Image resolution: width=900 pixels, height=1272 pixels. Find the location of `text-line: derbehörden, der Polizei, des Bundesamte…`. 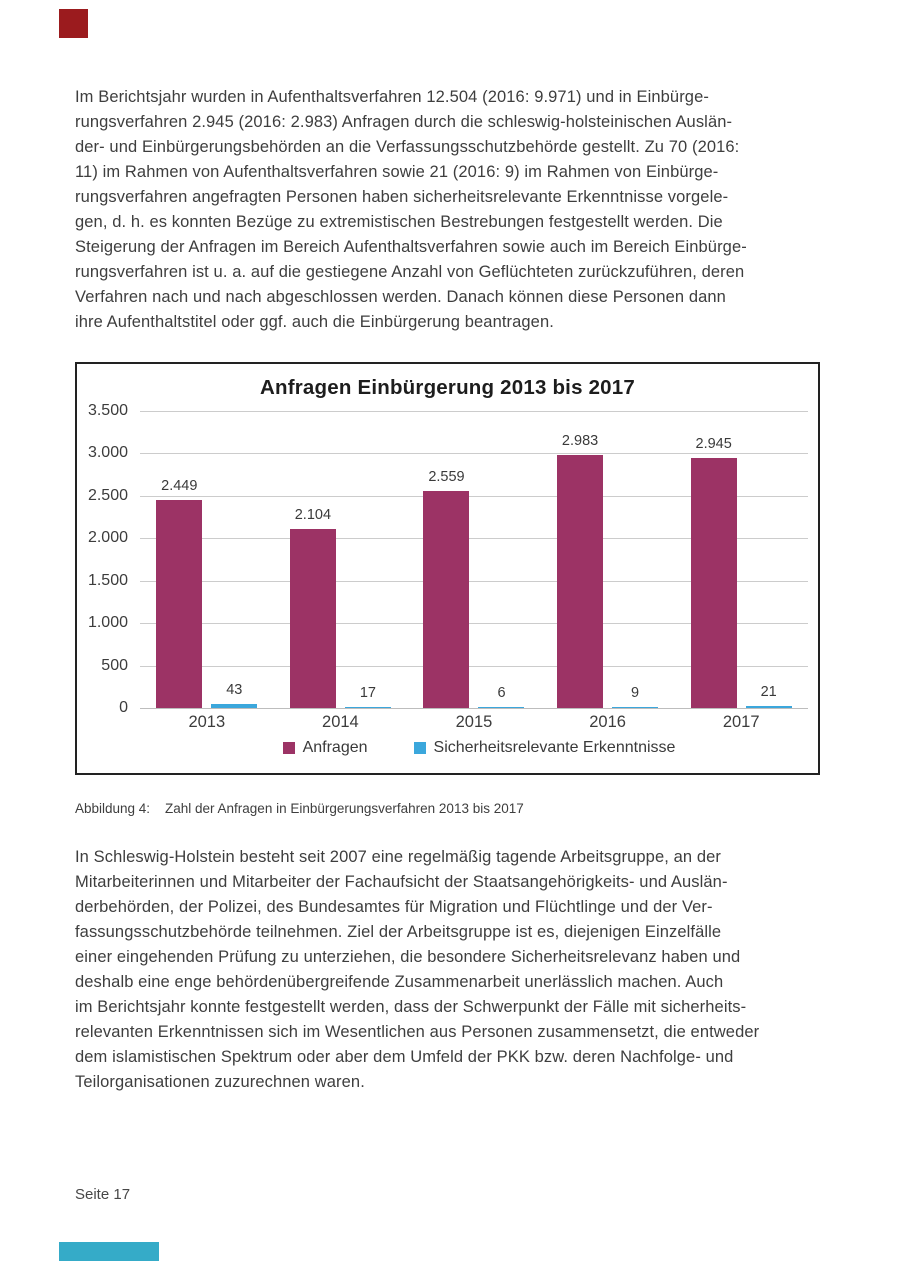

text-line: derbehörden, der Polizei, des Bundesamte… is located at coordinates (394, 907).